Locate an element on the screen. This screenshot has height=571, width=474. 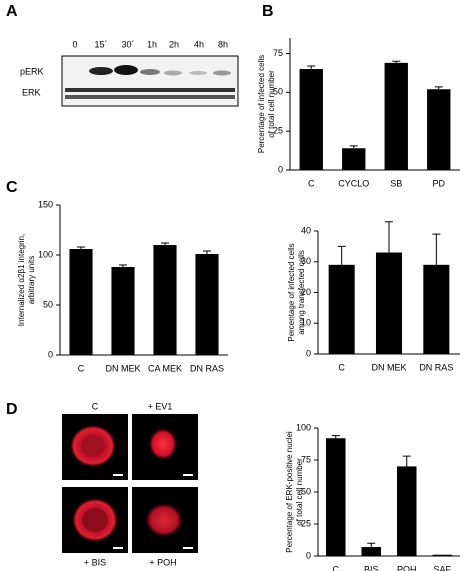
timepoint-label: 15´ is located at coordinates (100, 44).